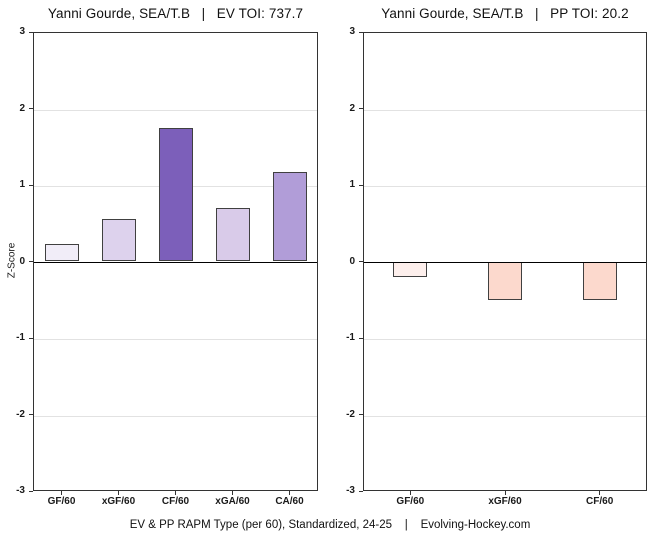 This screenshot has width=660, height=544. Describe the element at coordinates (505, 13) in the screenshot. I see `chart-title-pp: Yanni Gourde, SEA/T.B | PP TOI: 20.2` at that location.